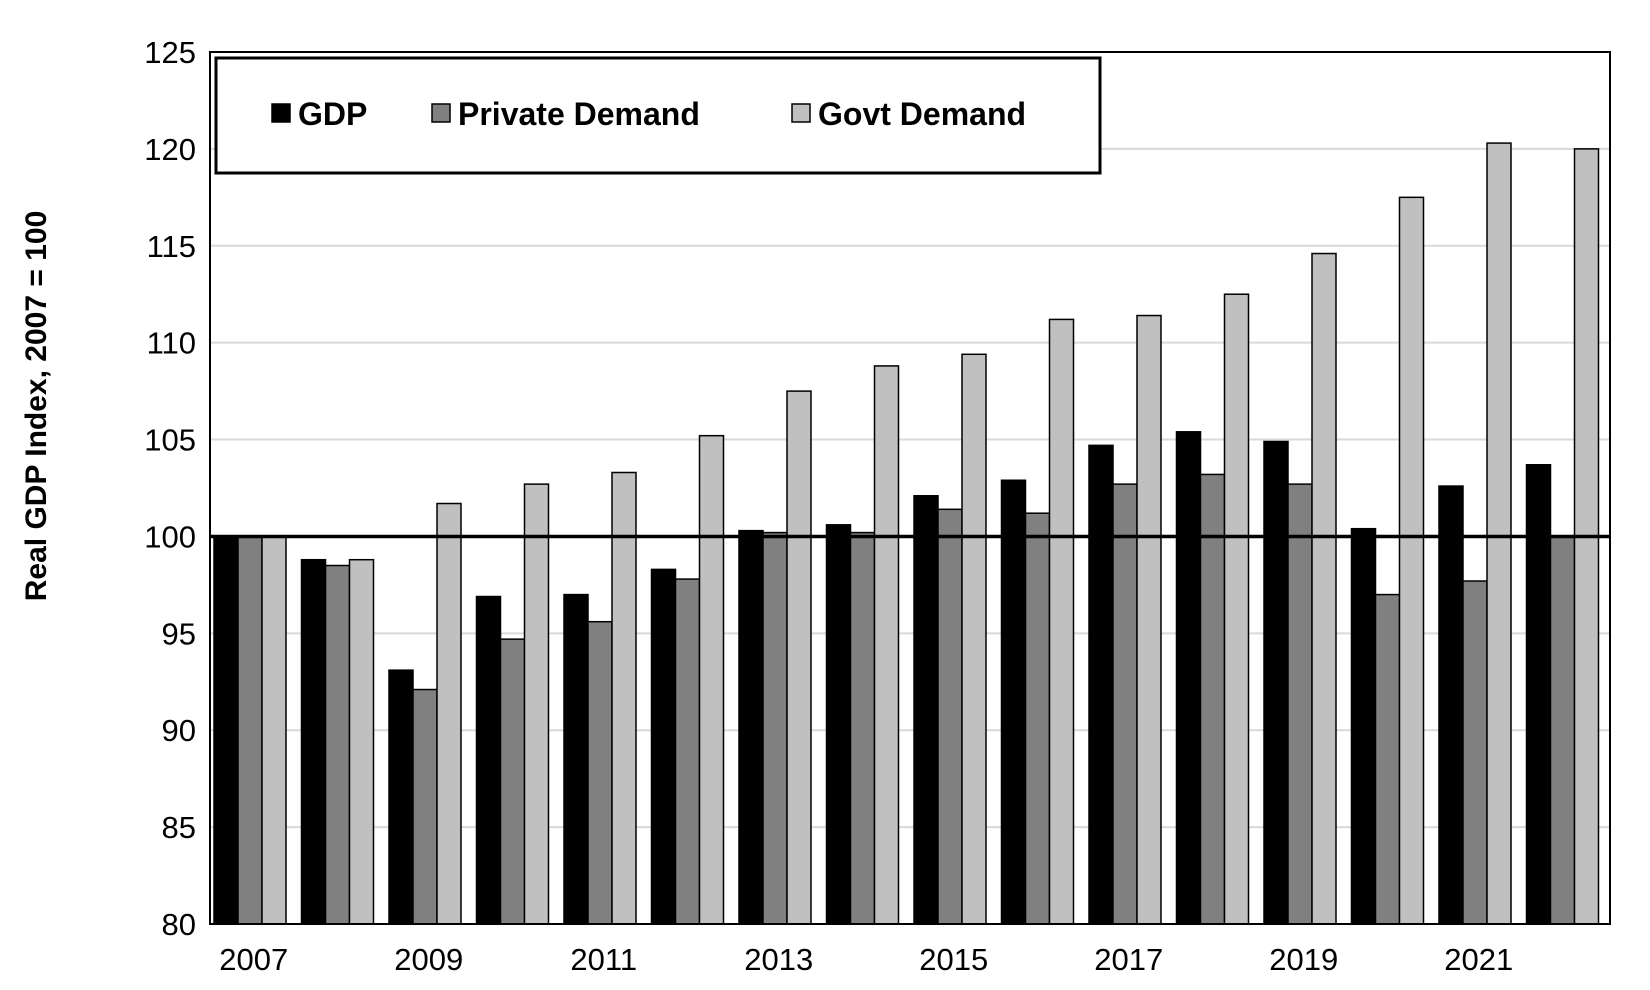  I want to click on legend-swatch-gdp, so click(281, 113).